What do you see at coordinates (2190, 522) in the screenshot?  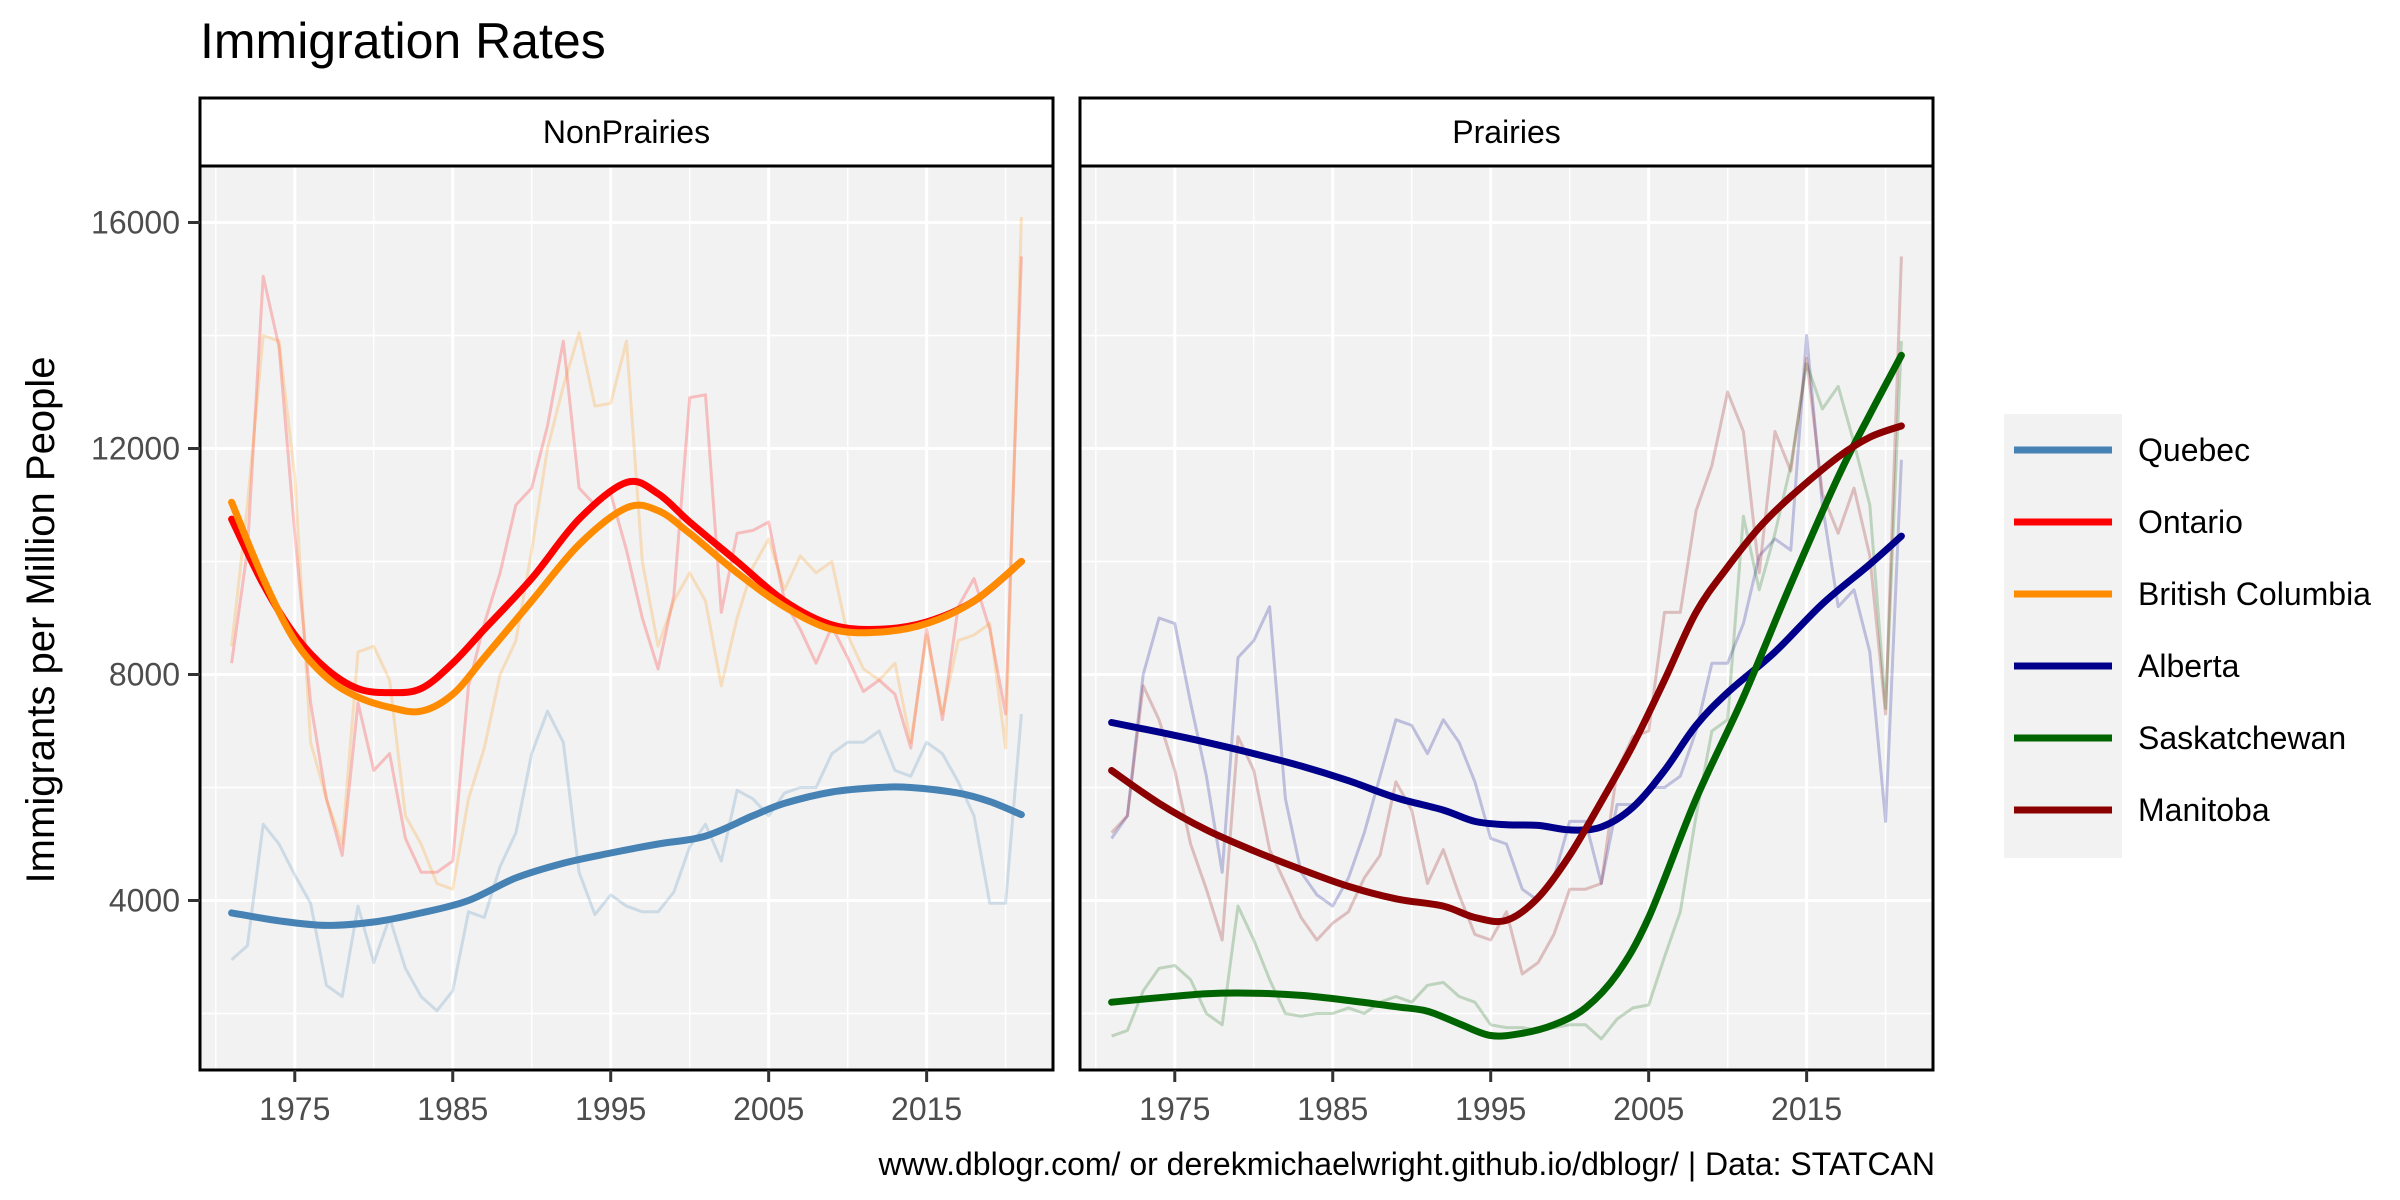 I see `legend-label: Ontario` at bounding box center [2190, 522].